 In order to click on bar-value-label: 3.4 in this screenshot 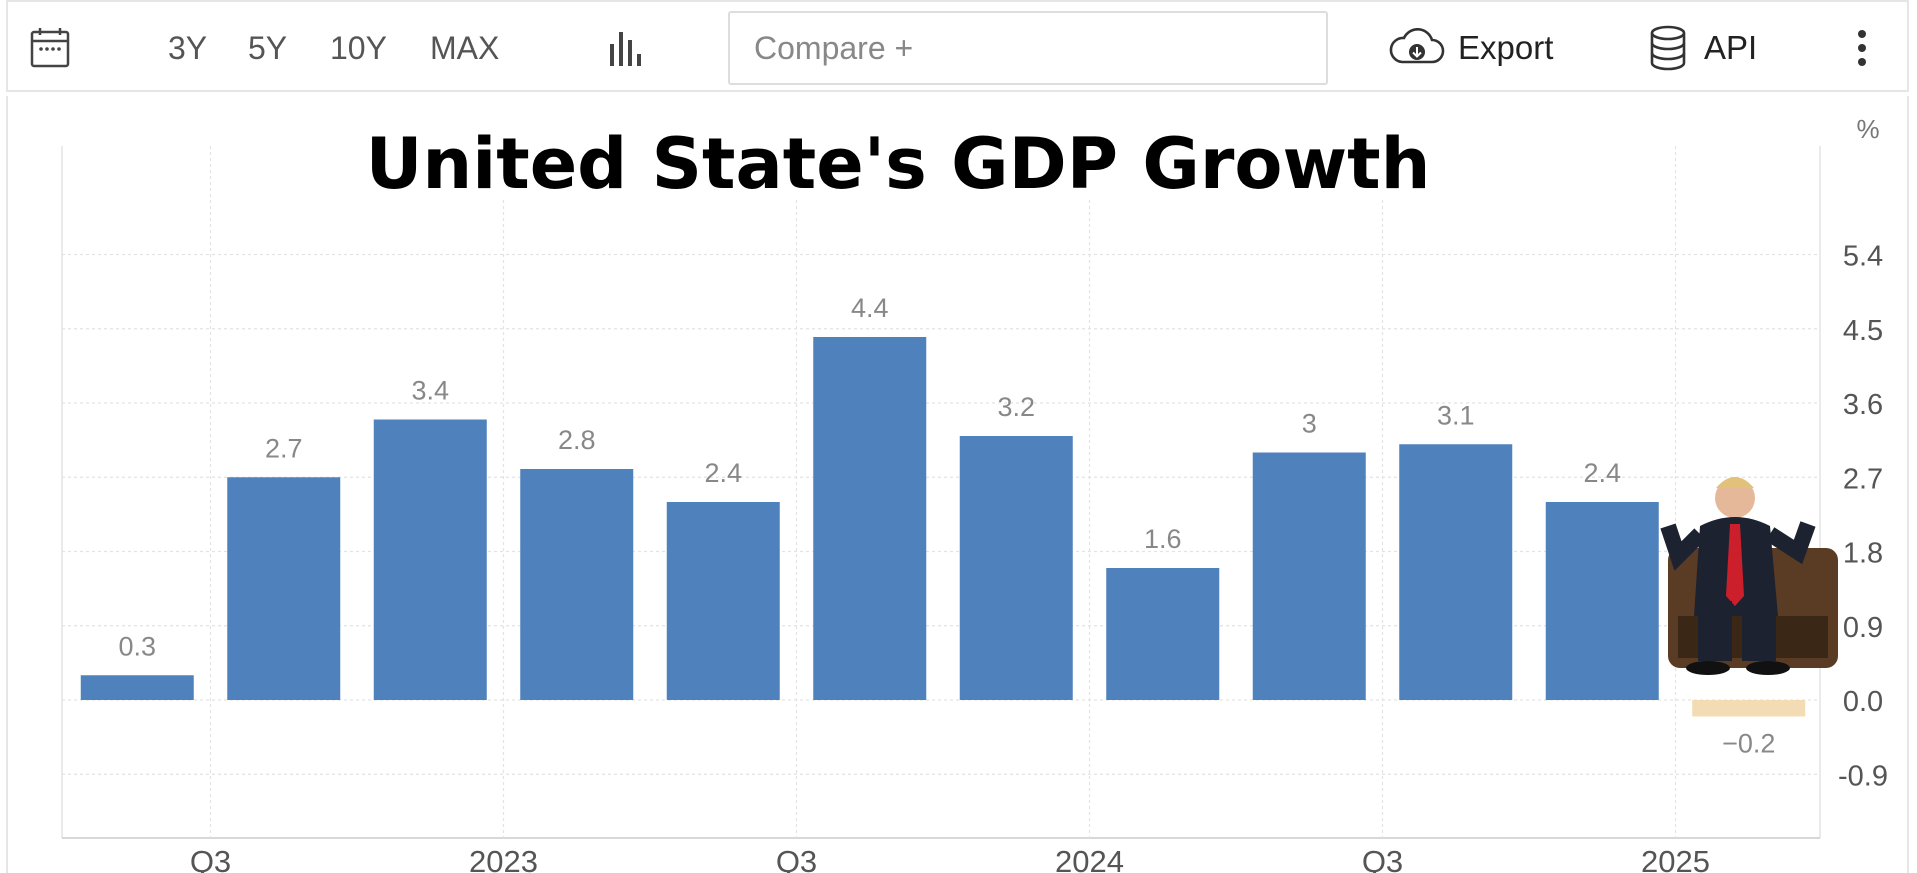, I will do `click(430, 391)`.